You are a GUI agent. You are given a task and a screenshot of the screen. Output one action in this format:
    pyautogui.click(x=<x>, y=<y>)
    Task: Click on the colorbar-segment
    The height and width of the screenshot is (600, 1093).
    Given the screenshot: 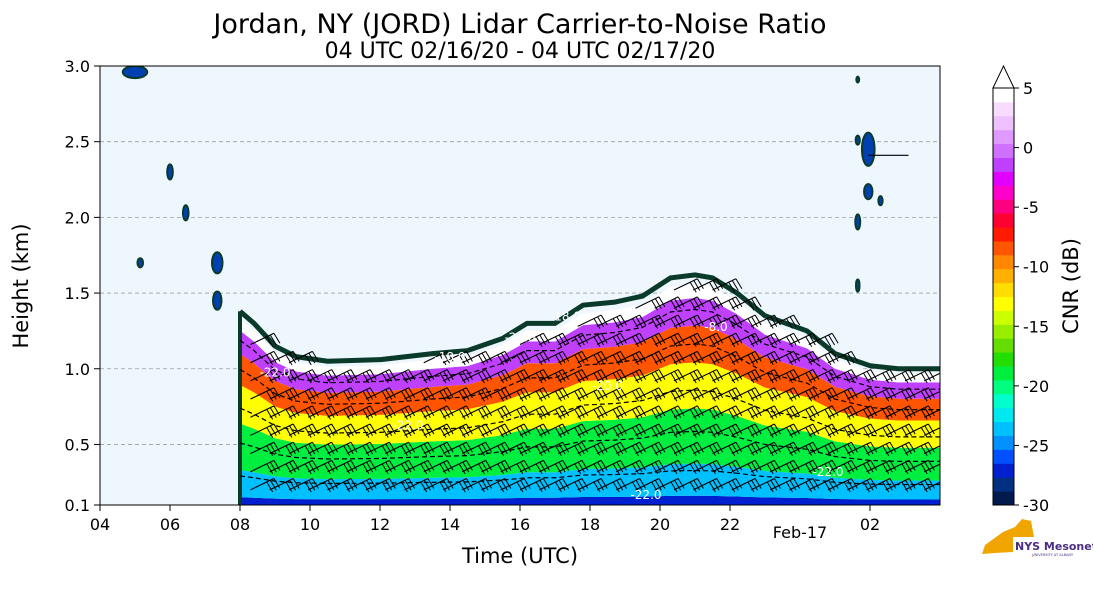 What is the action you would take?
    pyautogui.click(x=1003, y=178)
    